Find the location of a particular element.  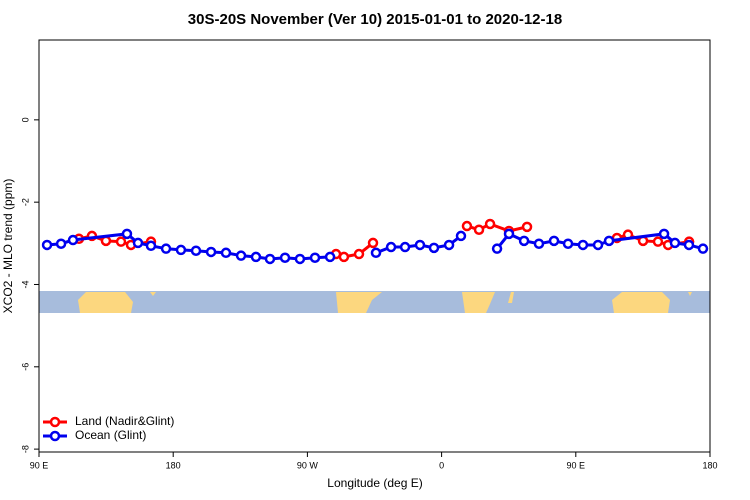

y-tick-label: -8 is located at coordinates (25, 449).